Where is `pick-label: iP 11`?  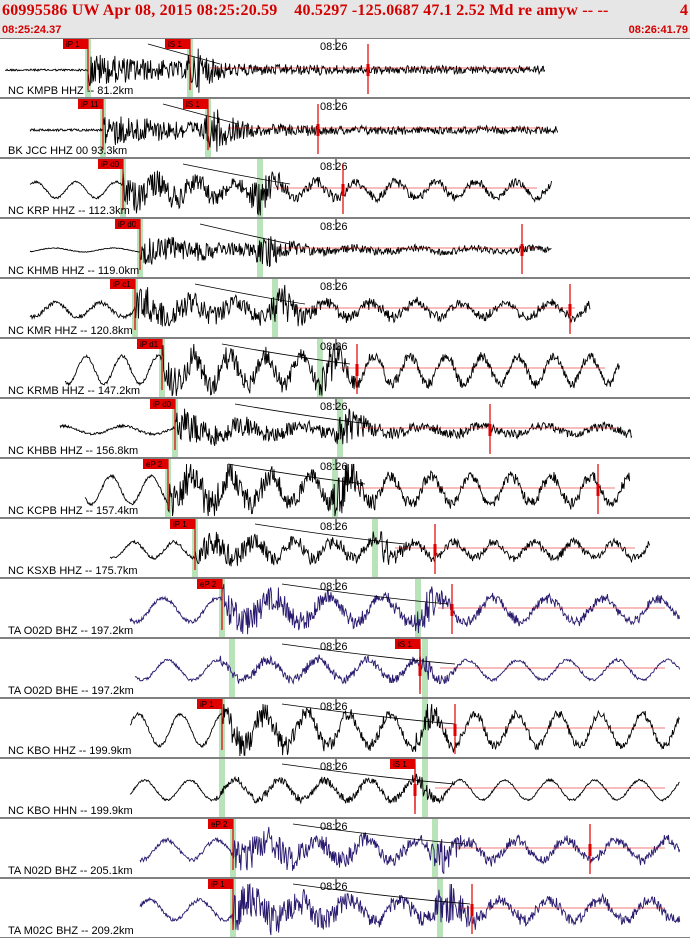 pick-label: iP 11 is located at coordinates (90, 104).